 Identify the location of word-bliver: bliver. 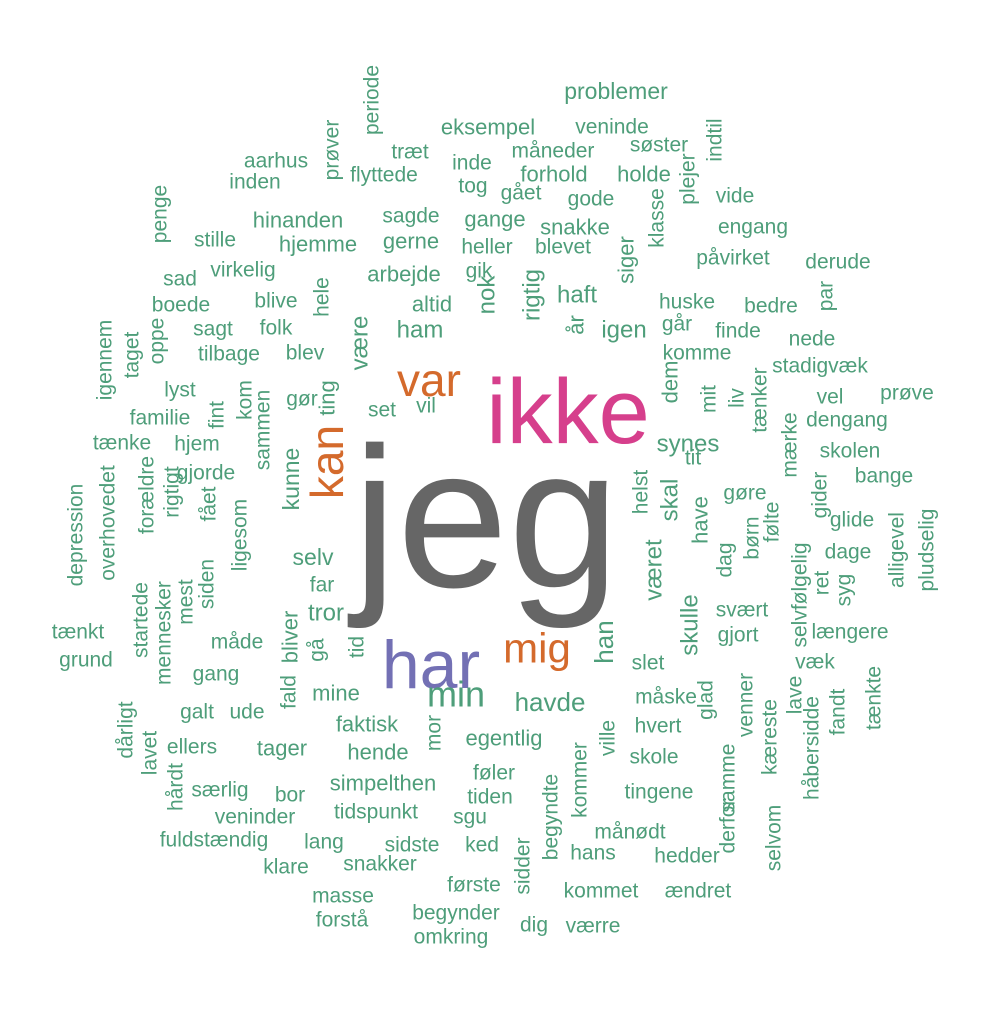
(290, 637).